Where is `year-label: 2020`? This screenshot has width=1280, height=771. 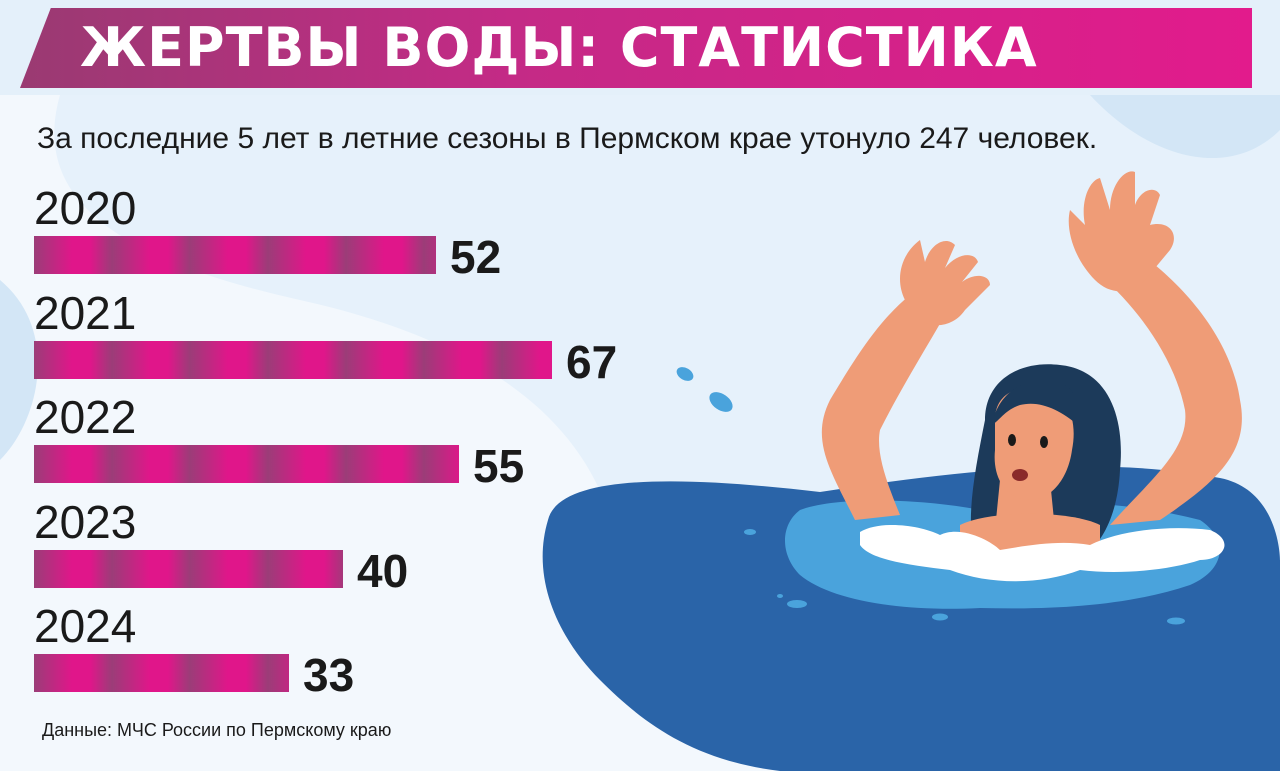 year-label: 2020 is located at coordinates (85, 208).